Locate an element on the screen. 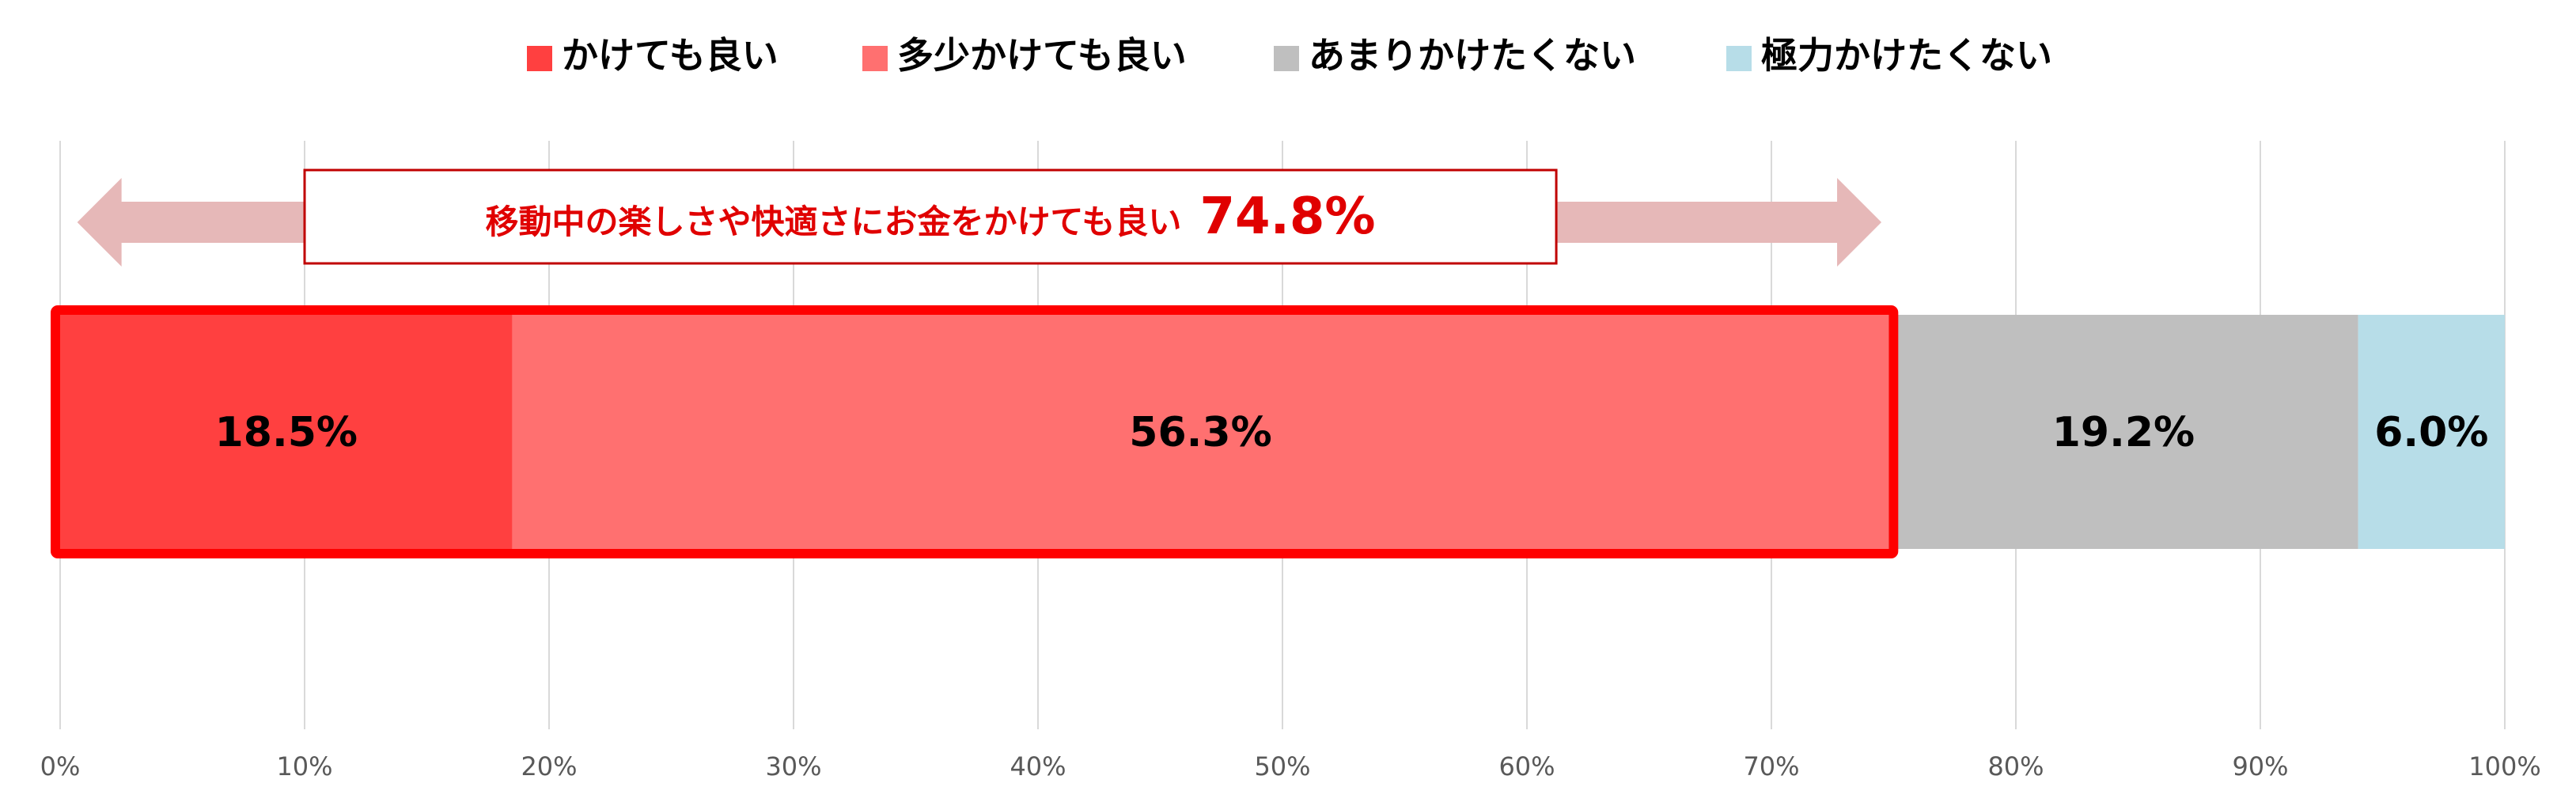 The width and height of the screenshot is (2576, 806). value-label: 19.2% is located at coordinates (2123, 432).